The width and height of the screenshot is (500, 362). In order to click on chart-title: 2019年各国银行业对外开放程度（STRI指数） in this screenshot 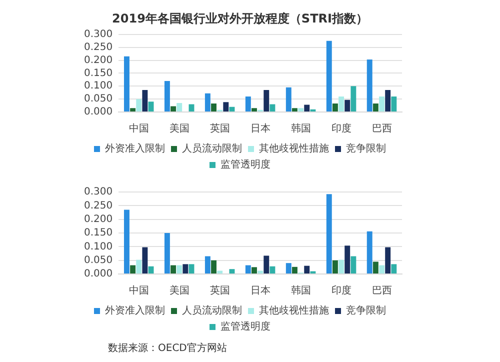, I will do `click(240, 18)`.